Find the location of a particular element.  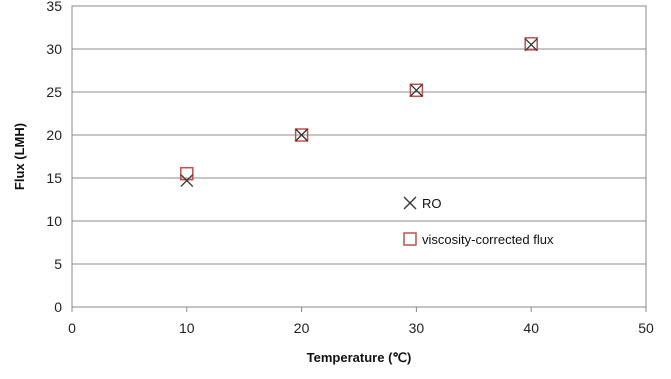

legend-x-marker-icon is located at coordinates (410, 203).